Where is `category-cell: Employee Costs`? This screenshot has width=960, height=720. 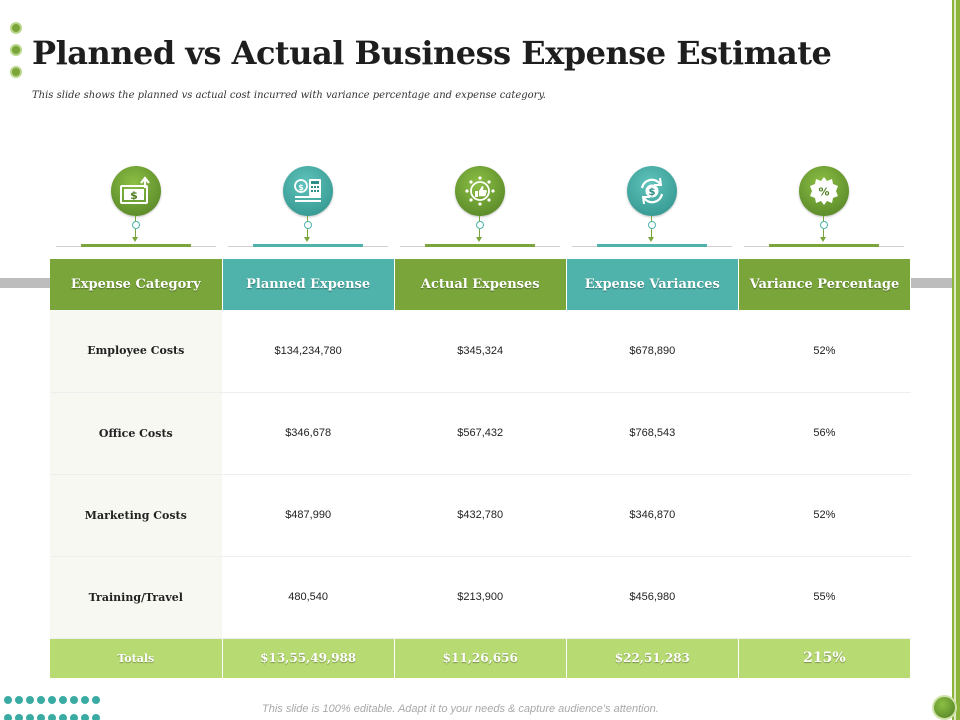
category-cell: Employee Costs is located at coordinates (136, 351).